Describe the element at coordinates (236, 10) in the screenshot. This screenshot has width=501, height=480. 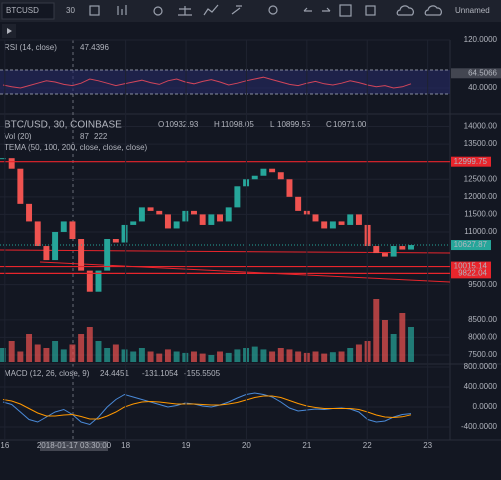
I see `icon-drawing` at that location.